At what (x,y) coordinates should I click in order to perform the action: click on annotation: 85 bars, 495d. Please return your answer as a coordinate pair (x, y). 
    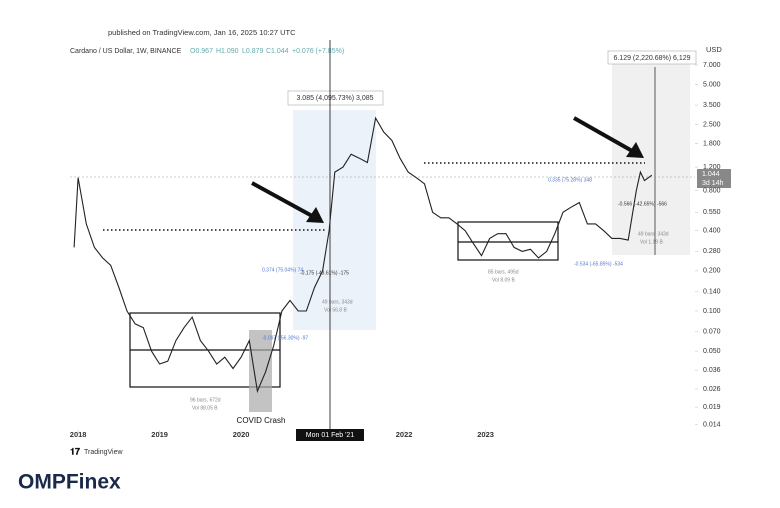
    Looking at the image, I should click on (503, 272).